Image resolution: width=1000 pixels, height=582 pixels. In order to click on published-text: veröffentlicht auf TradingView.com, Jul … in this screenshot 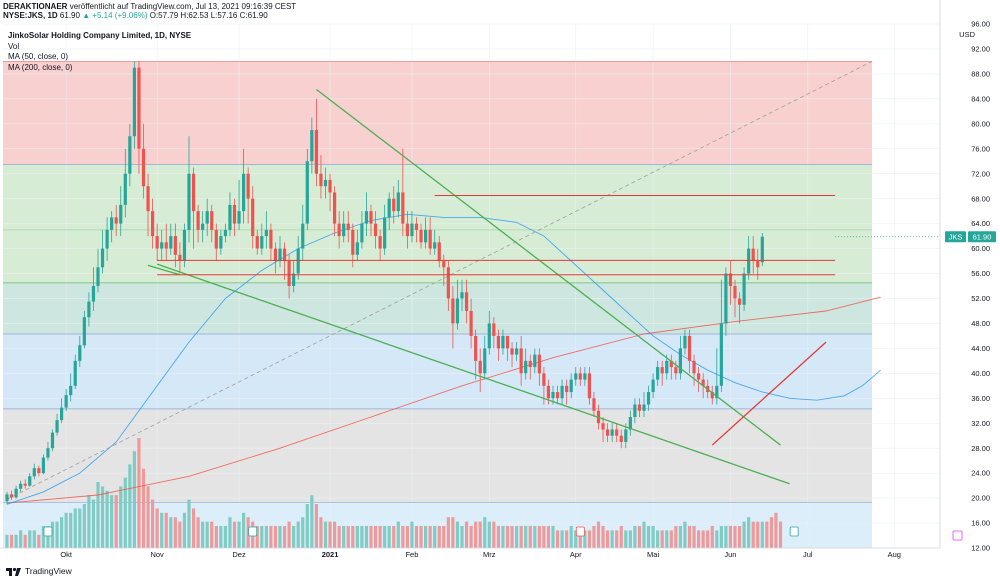, I will do `click(183, 6)`.